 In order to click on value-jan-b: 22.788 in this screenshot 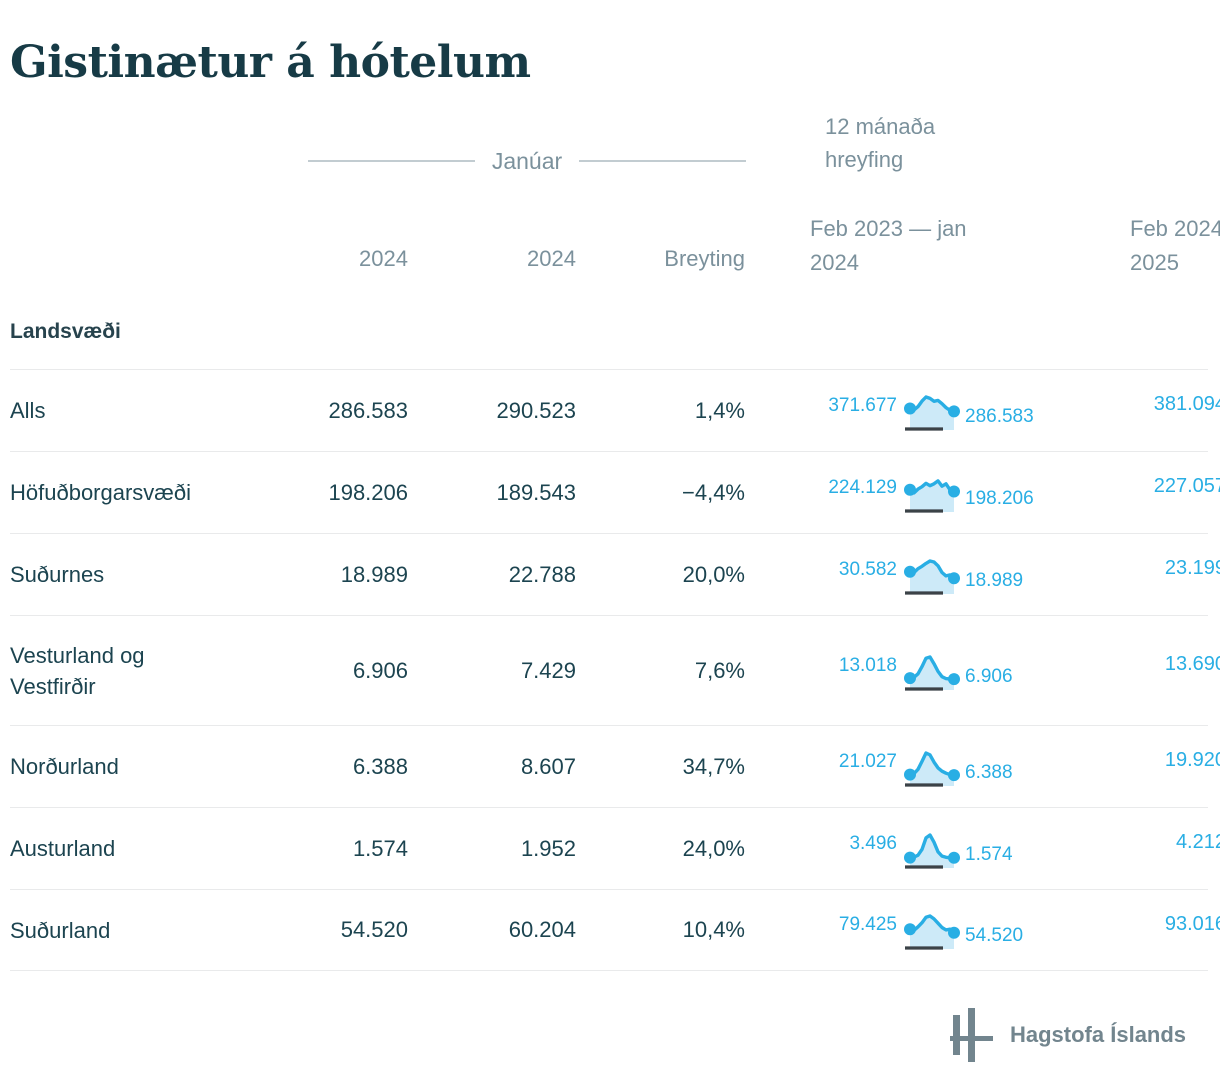, I will do `click(542, 574)`.